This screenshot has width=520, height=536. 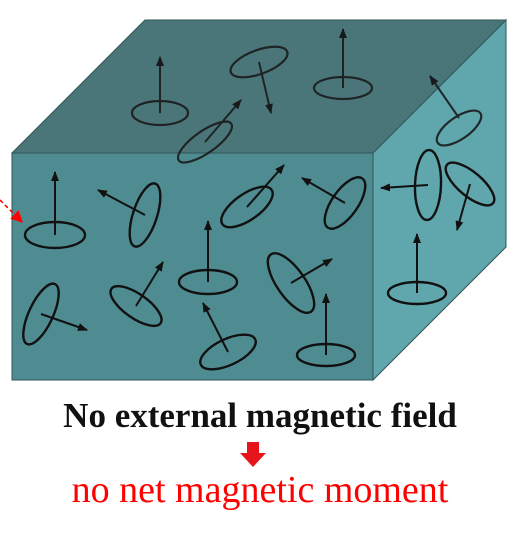 What do you see at coordinates (253, 454) in the screenshot?
I see `arrow-down-icon` at bounding box center [253, 454].